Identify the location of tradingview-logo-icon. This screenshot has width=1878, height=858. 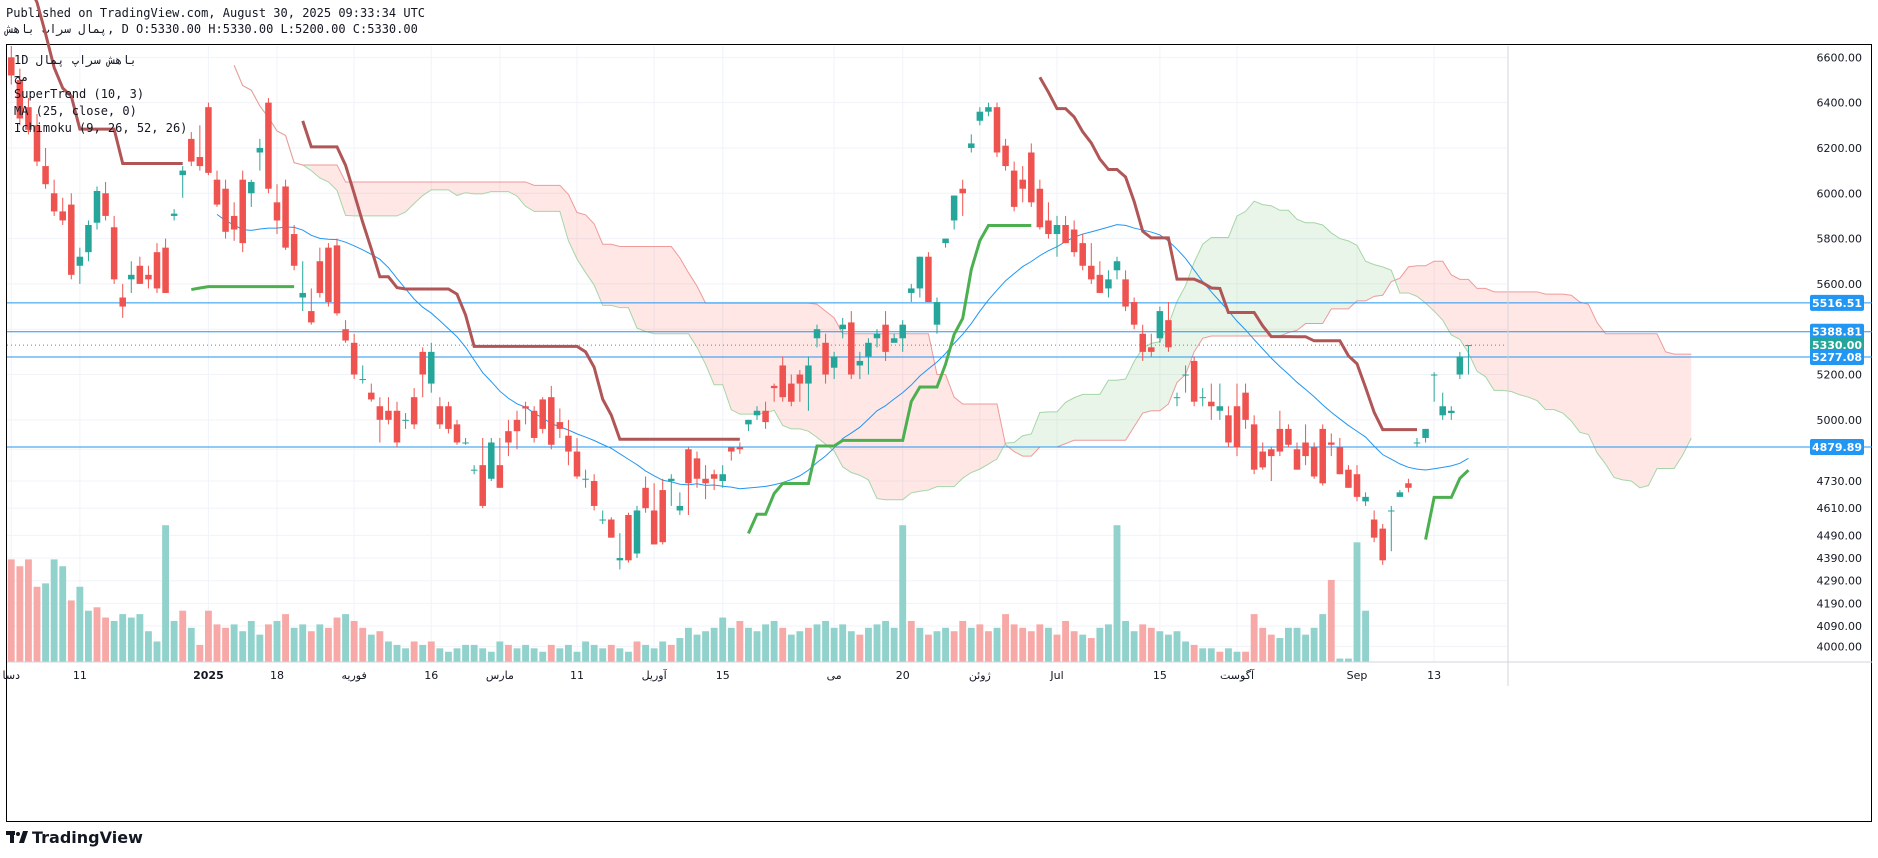
(17, 836).